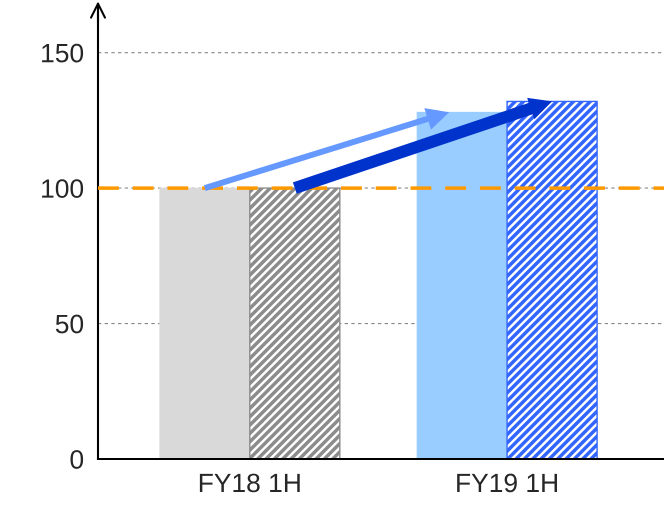 The width and height of the screenshot is (664, 512). Describe the element at coordinates (507, 483) in the screenshot. I see `x-tick-label: FY19 1H` at that location.